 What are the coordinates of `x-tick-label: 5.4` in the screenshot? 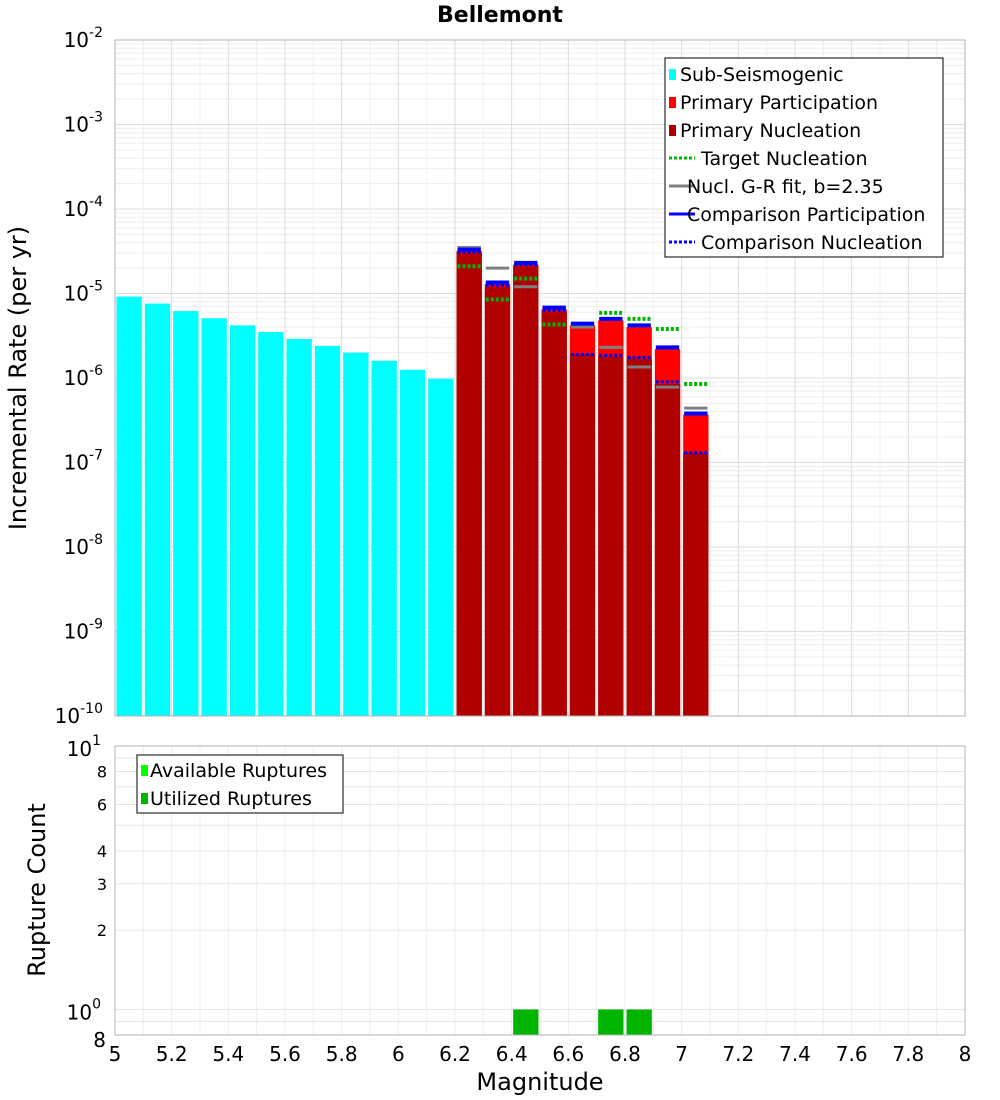 It's located at (228, 1054).